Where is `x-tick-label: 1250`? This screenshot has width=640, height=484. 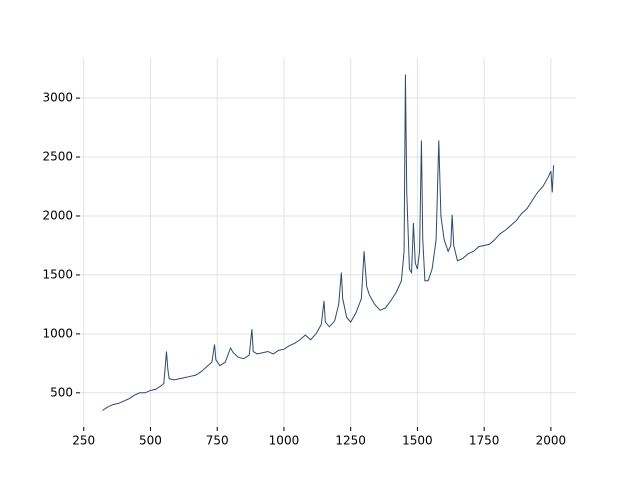
x-tick-label: 1250 is located at coordinates (350, 441).